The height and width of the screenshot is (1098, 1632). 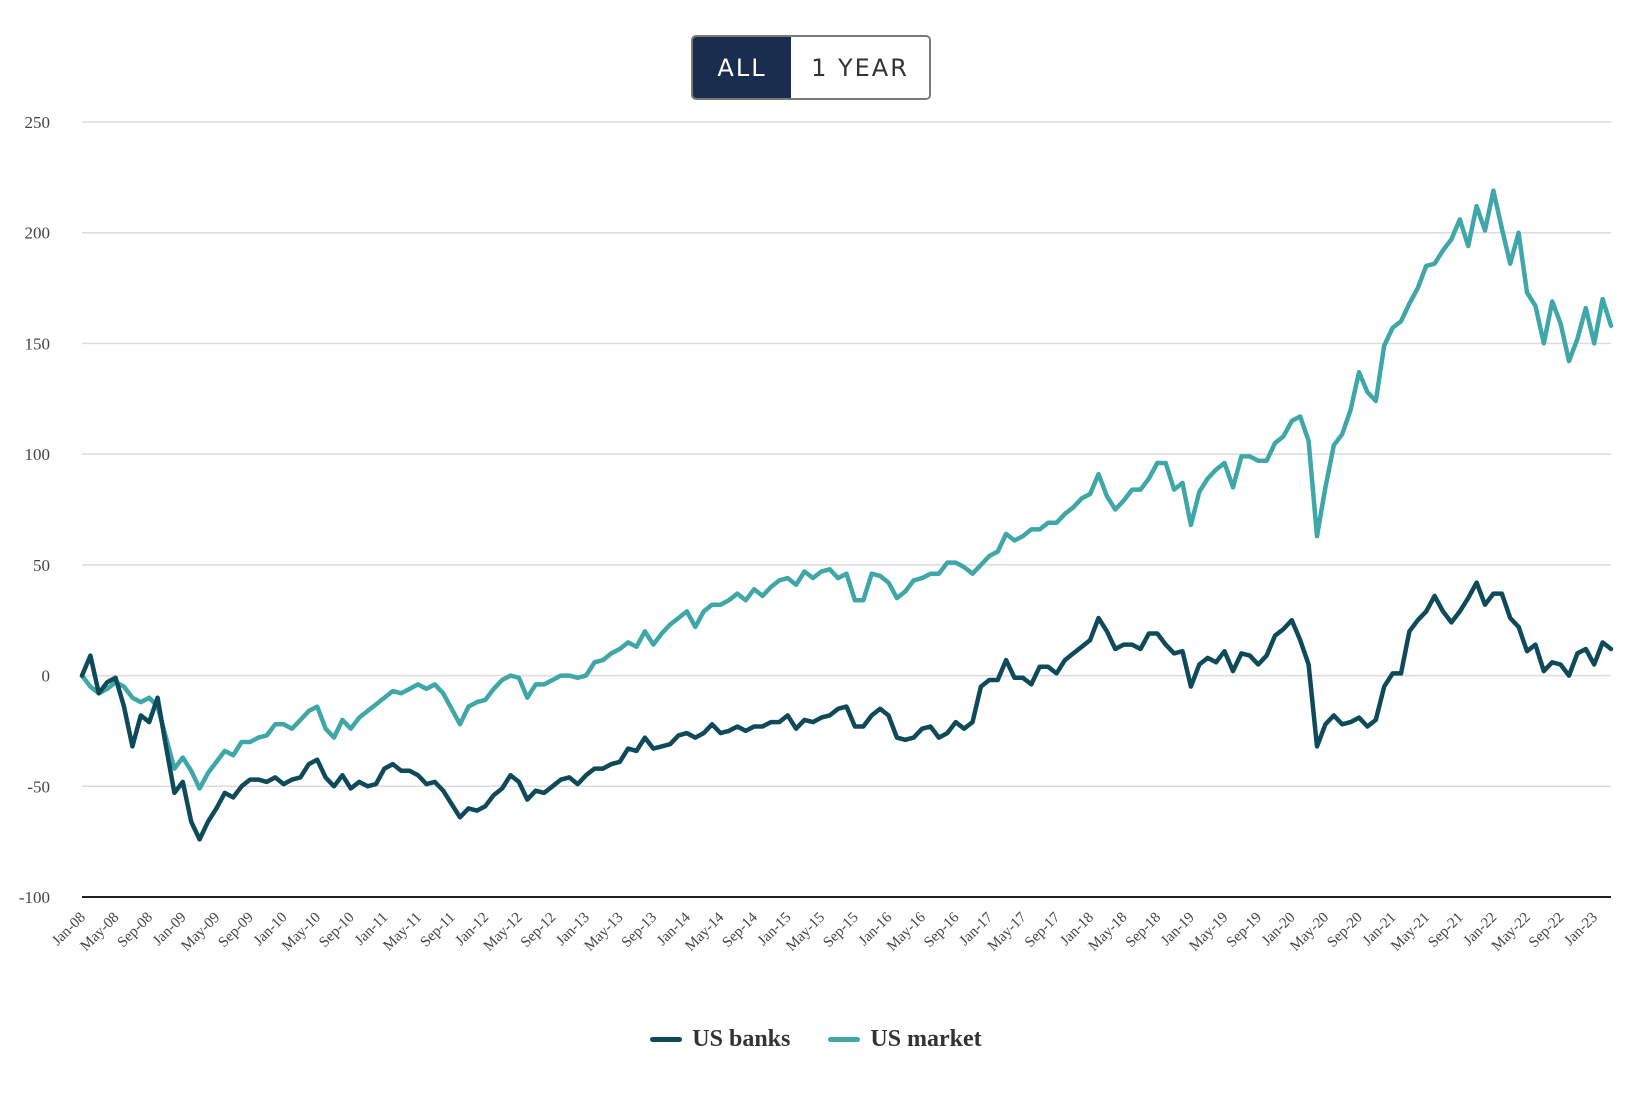 I want to click on x-tick-label: May-22, so click(x=1511, y=932).